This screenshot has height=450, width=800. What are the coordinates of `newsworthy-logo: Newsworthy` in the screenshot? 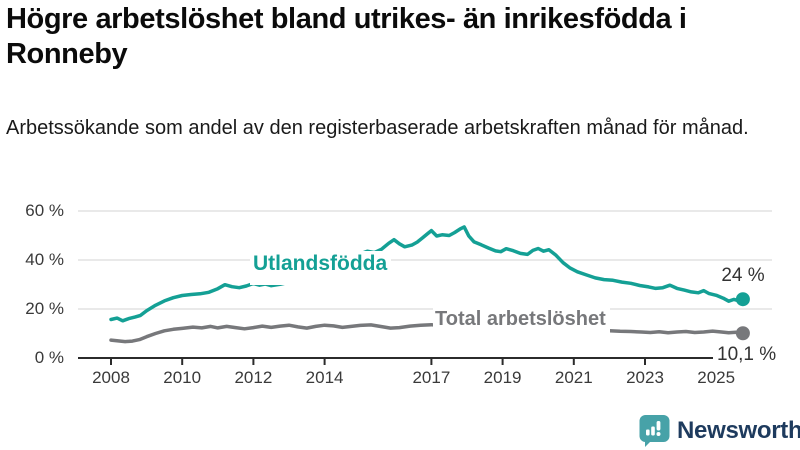 It's located at (719, 431).